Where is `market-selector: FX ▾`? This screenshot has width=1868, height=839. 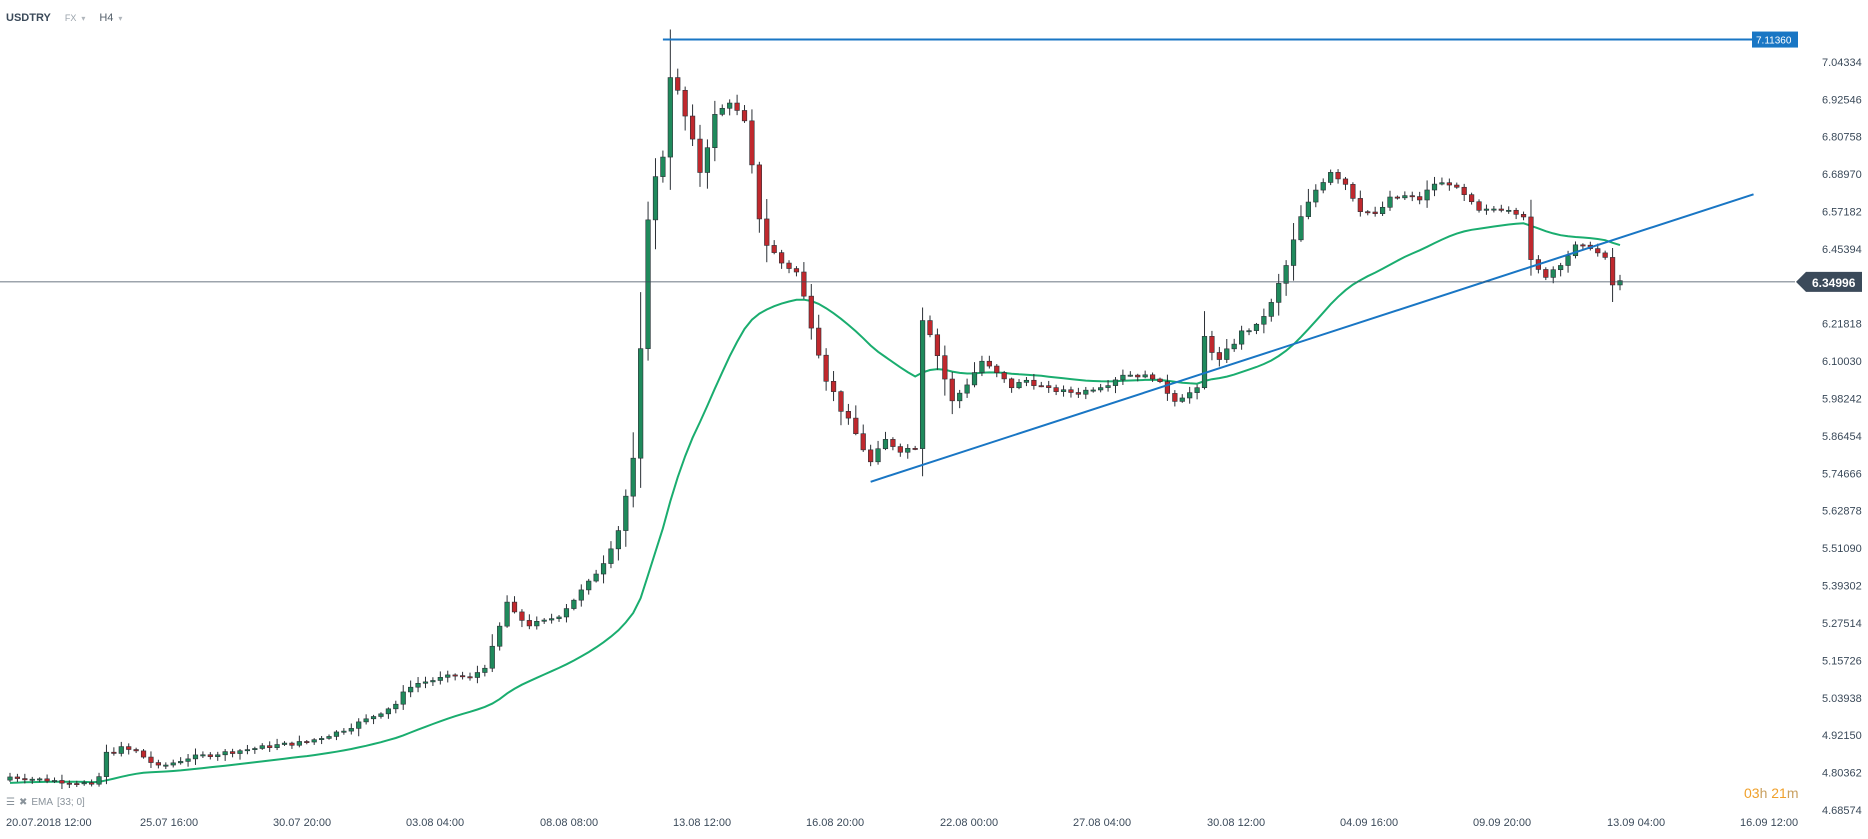
market-selector: FX ▾ is located at coordinates (75, 18).